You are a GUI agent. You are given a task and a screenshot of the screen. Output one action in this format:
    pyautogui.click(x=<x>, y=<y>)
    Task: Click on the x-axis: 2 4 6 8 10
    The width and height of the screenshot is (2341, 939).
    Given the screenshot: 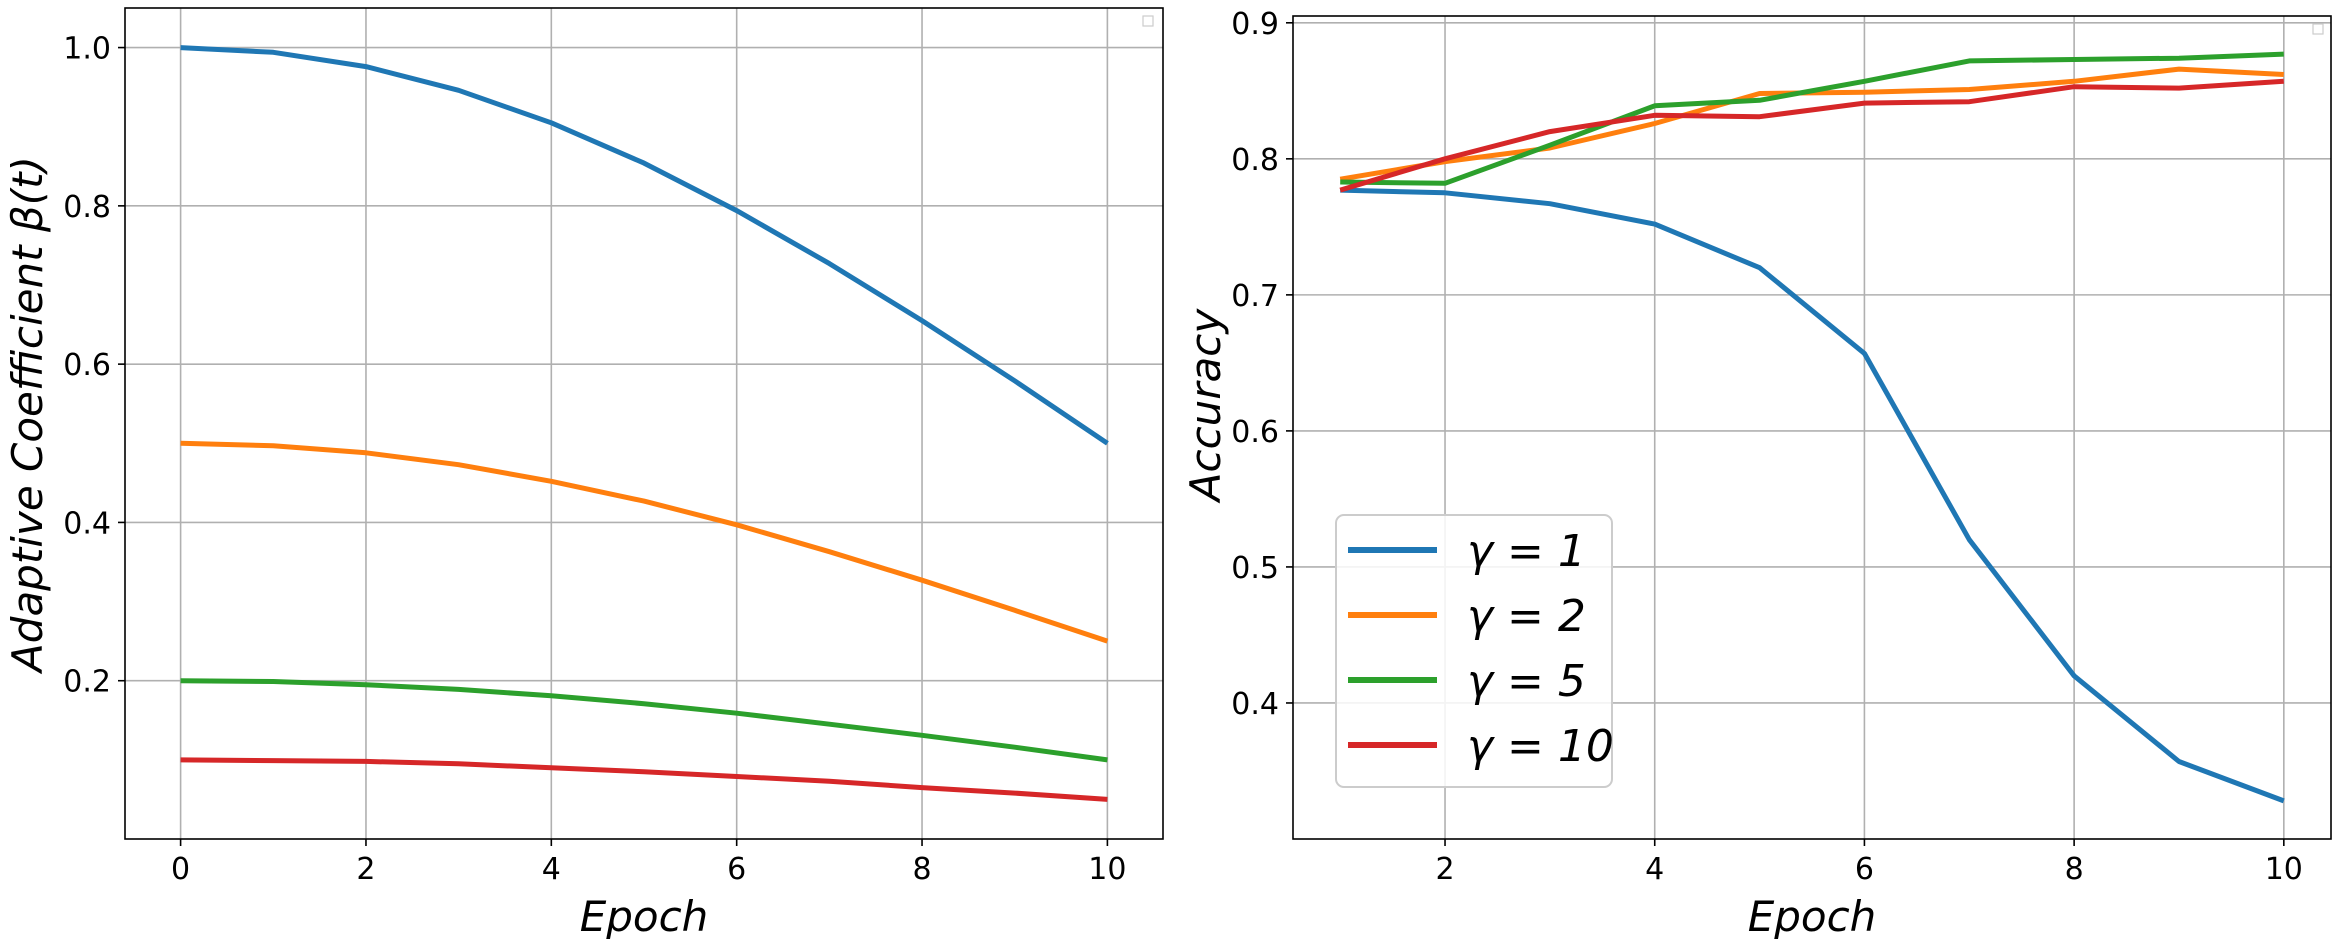 What is the action you would take?
    pyautogui.click(x=1869, y=863)
    